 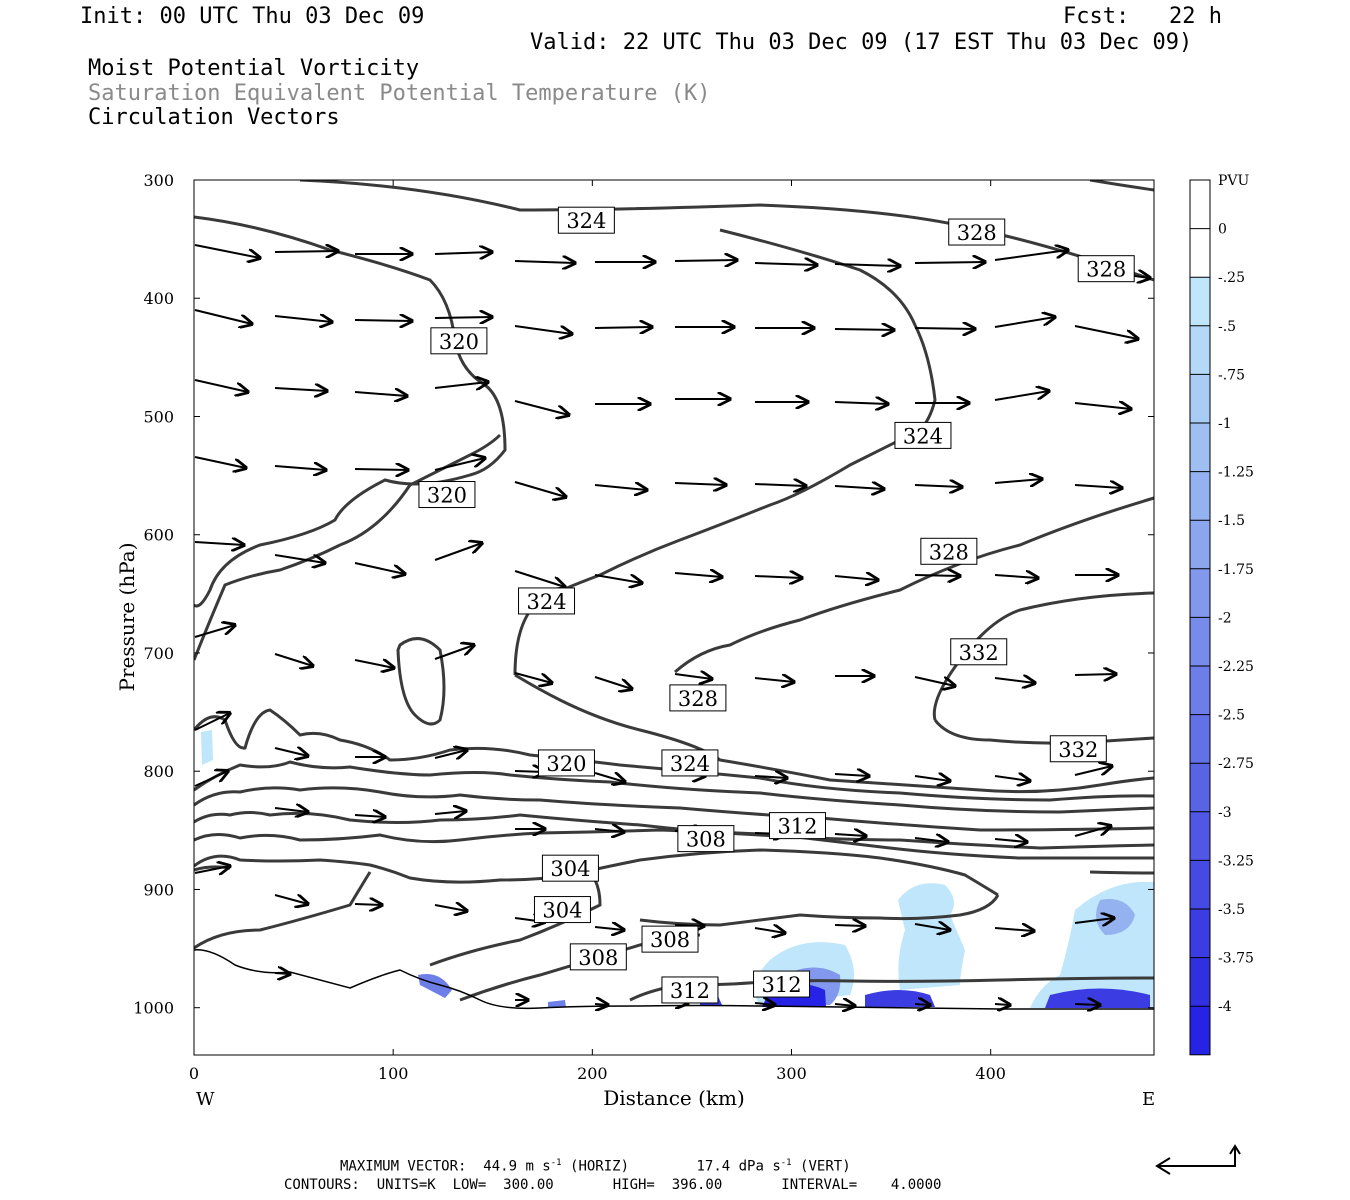 What do you see at coordinates (435, 986) in the screenshot?
I see `pv-area-left-low` at bounding box center [435, 986].